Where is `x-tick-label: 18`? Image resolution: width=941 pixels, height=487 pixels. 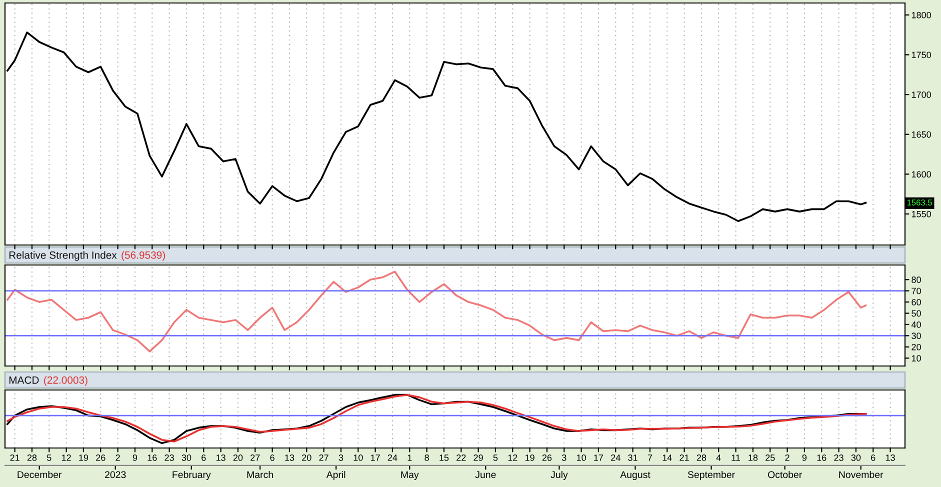
x-tick-label: 18 is located at coordinates (753, 457).